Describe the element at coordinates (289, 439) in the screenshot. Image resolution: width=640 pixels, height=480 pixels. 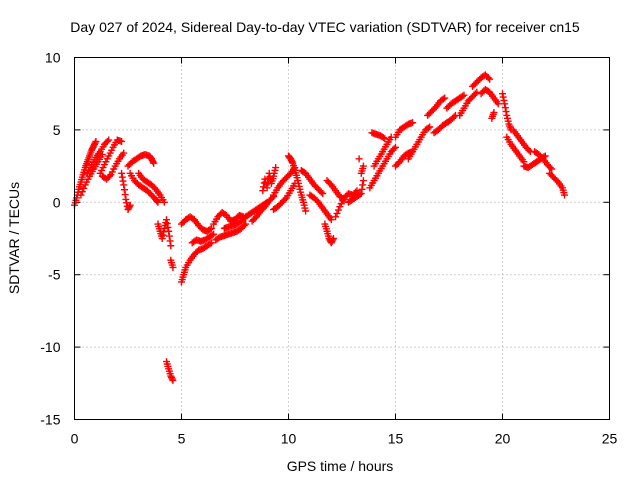
I see `x-tick-label: 10` at that location.